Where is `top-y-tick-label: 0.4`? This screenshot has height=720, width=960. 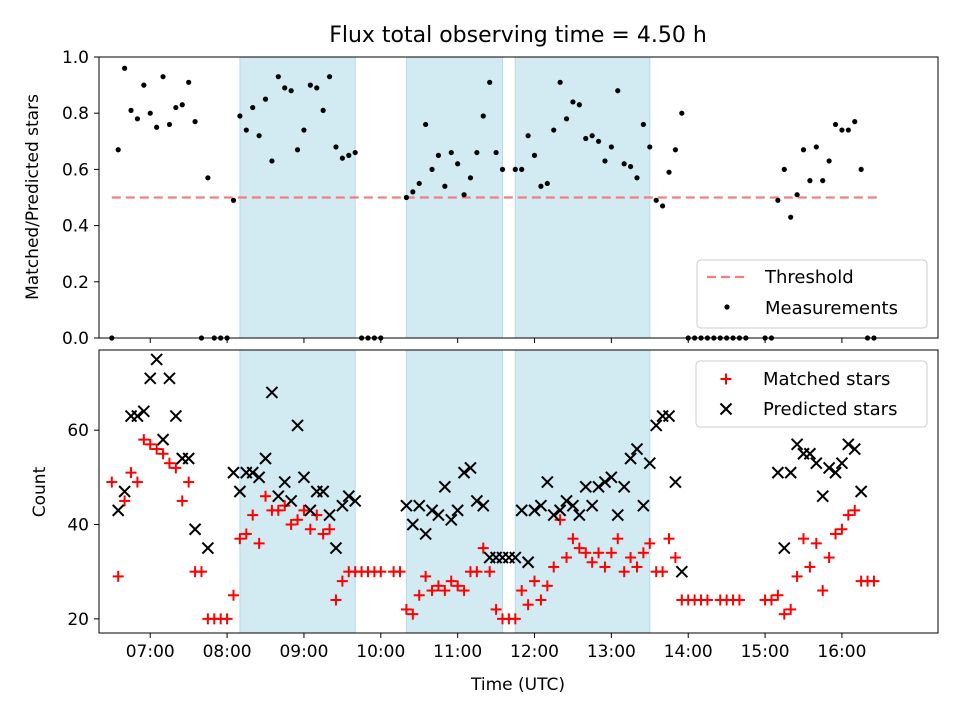
top-y-tick-label: 0.4 is located at coordinates (75, 227).